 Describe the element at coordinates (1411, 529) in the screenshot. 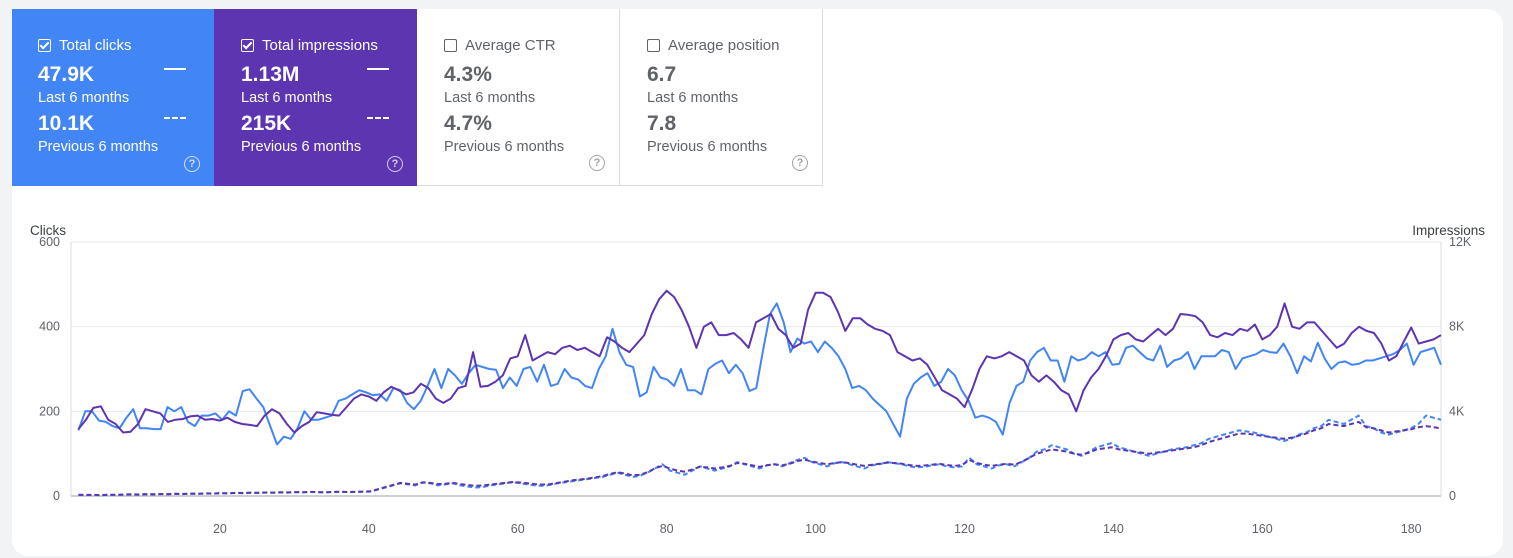

I see `x-tick-label: 180` at that location.